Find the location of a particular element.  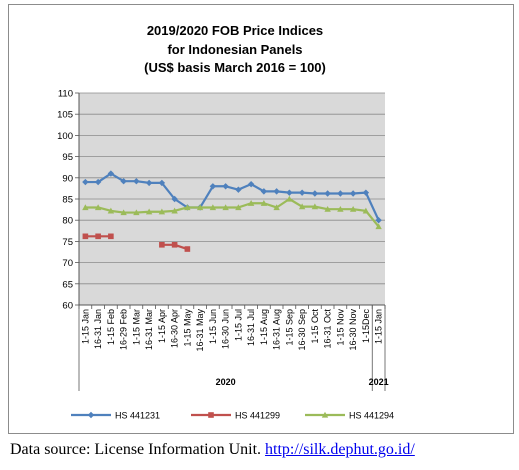

series-line is located at coordinates (232, 212).